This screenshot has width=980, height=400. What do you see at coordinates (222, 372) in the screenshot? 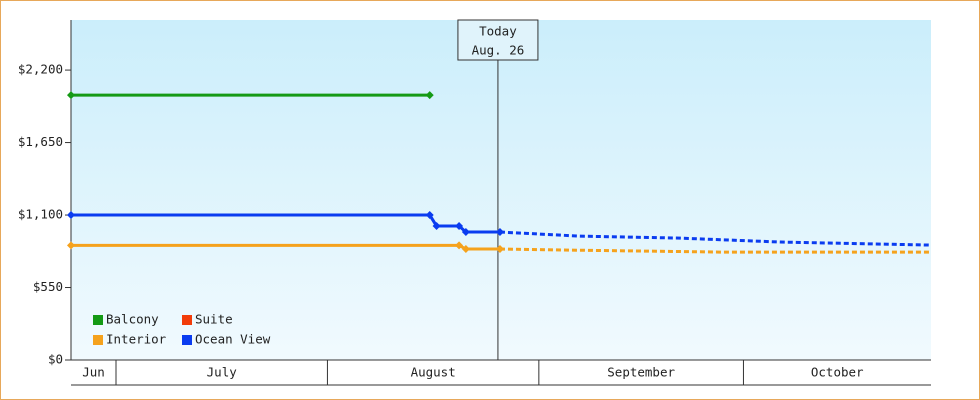
I see `month-label: July` at bounding box center [222, 372].